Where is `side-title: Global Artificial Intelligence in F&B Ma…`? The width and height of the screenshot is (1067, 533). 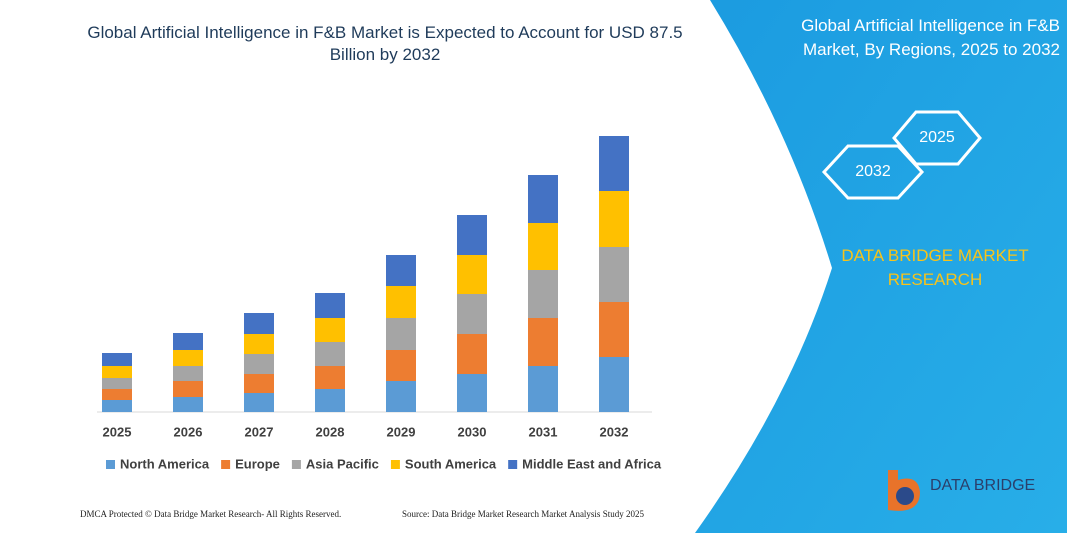
side-title: Global Artificial Intelligence in F&B Ma… is located at coordinates (930, 37).